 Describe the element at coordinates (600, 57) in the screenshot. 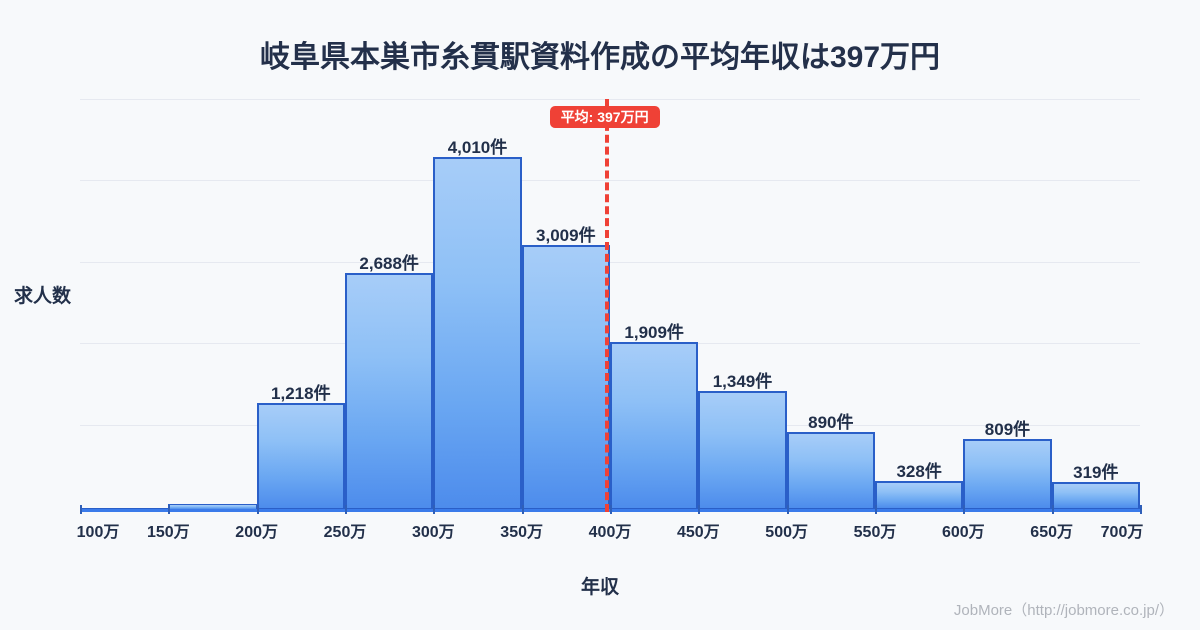

I see `page-title: 岐阜県本巣市糸貫駅資料作成の平均年収は397万円` at that location.